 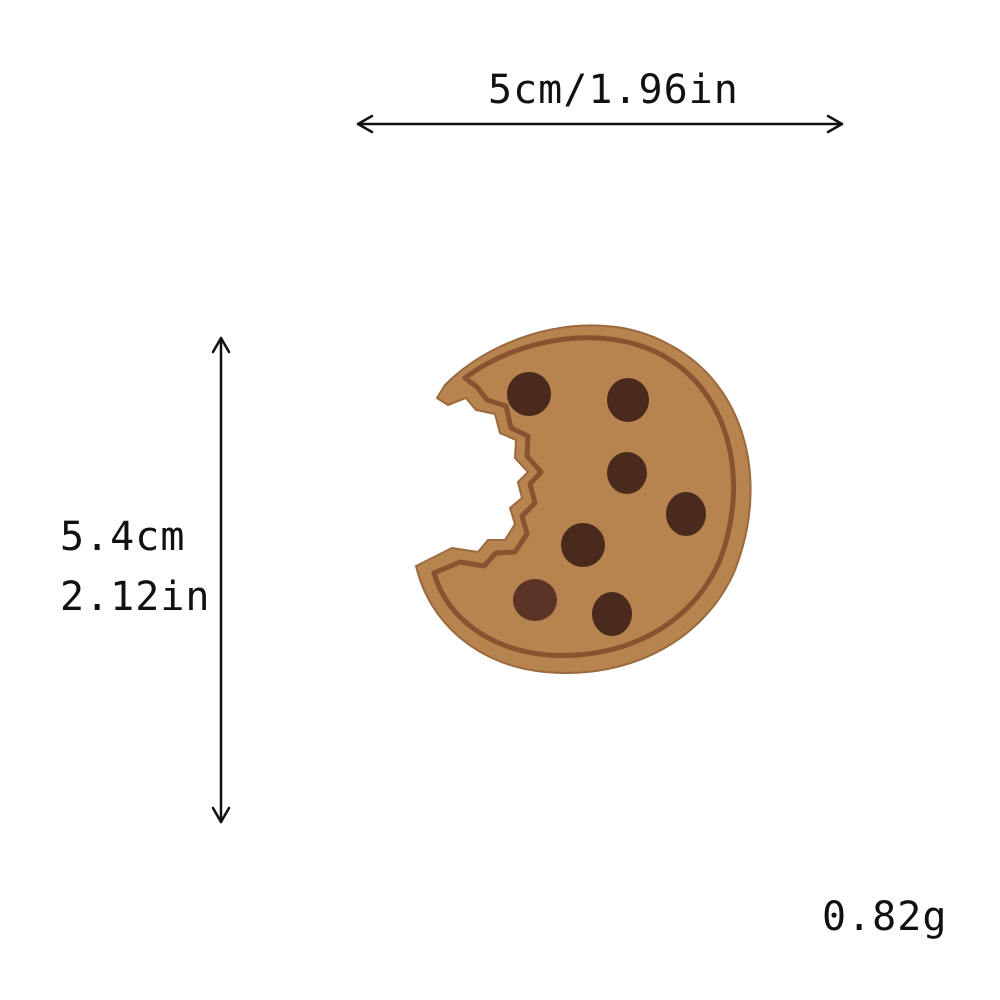 What do you see at coordinates (221, 580) in the screenshot?
I see `height-arrow` at bounding box center [221, 580].